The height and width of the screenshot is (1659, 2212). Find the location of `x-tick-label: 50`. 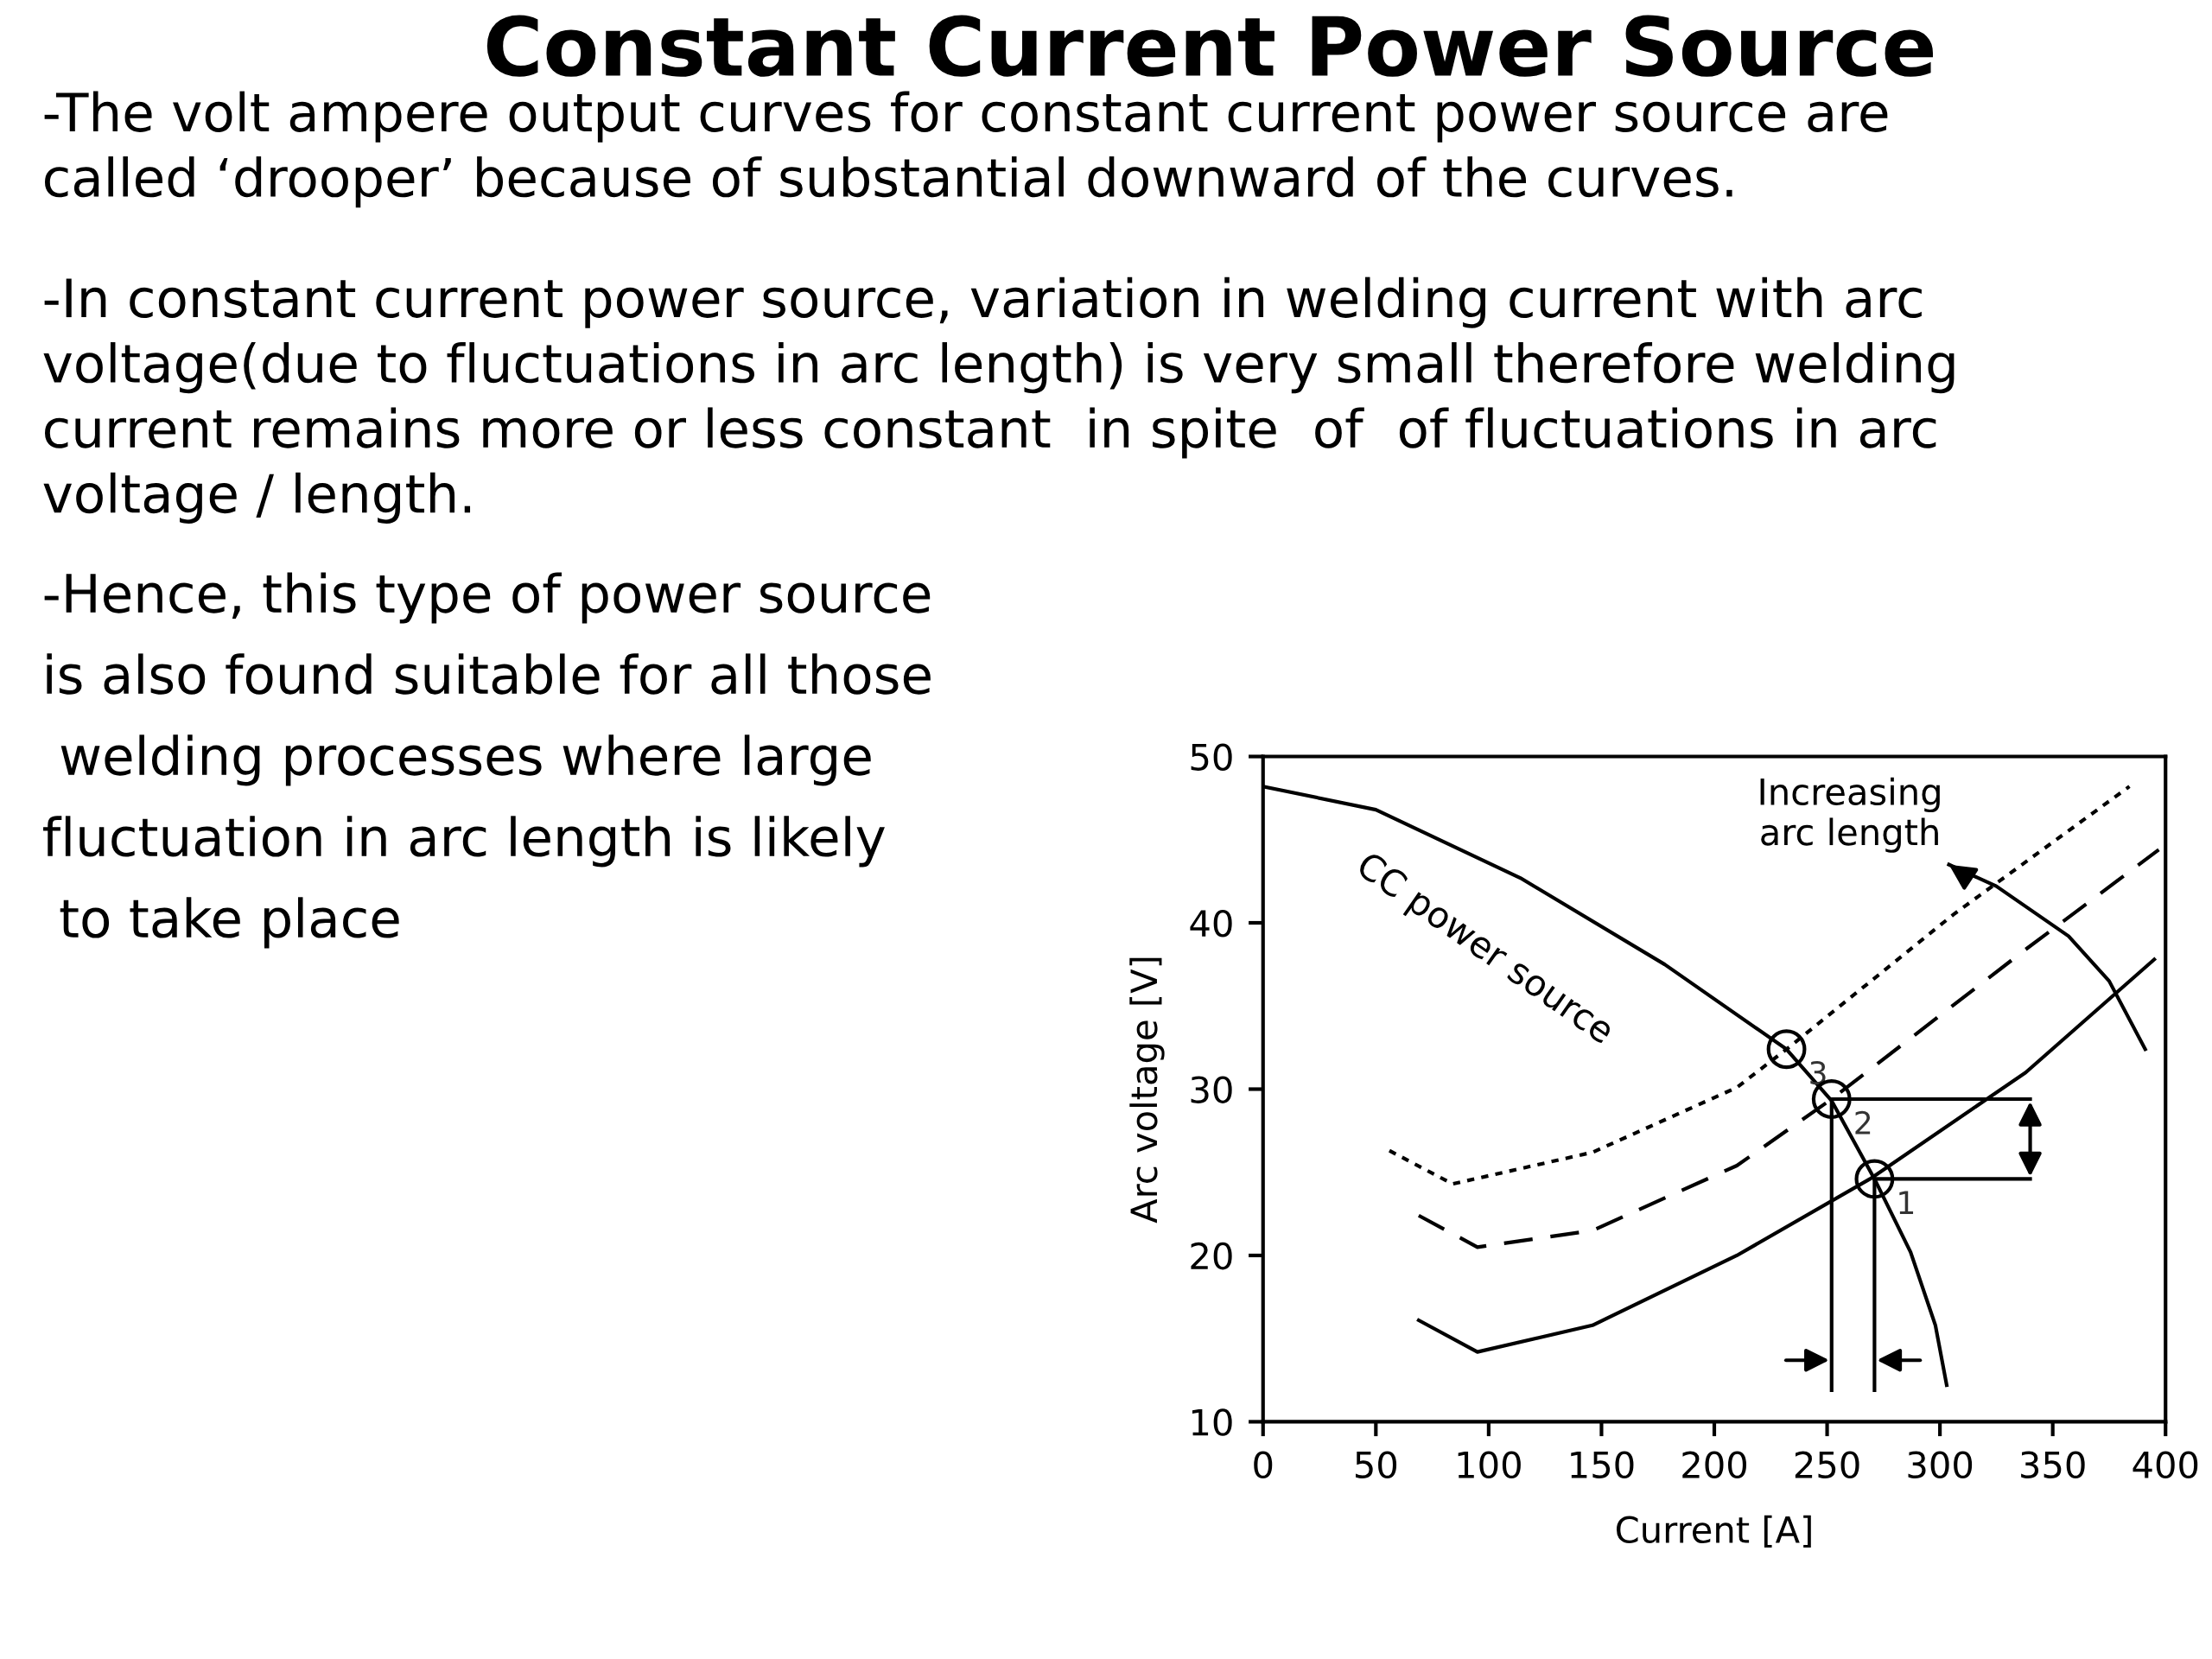

x-tick-label: 50 is located at coordinates (1376, 1465).